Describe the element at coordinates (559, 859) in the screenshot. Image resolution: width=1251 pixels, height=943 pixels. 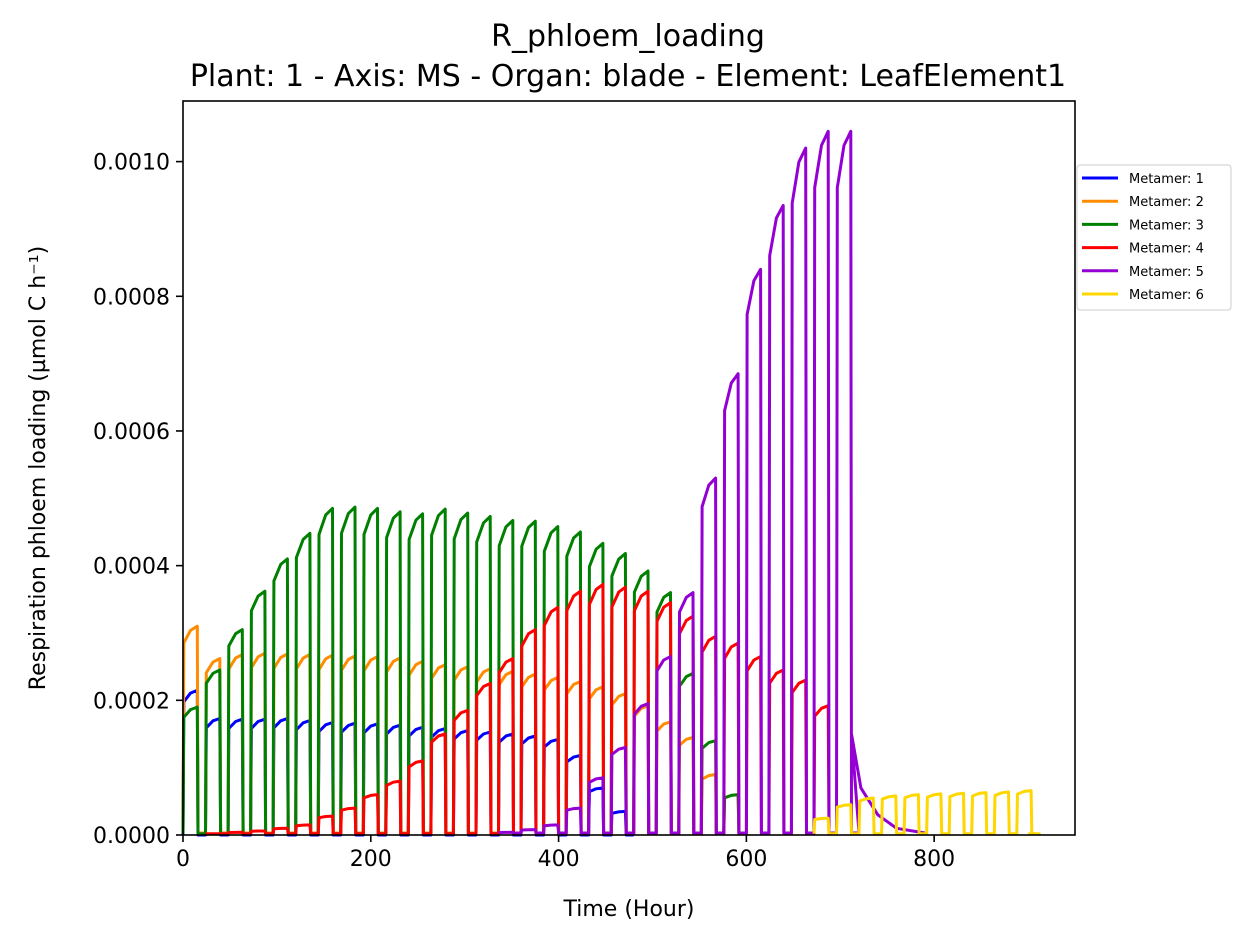
I see `x-tick-label: 400` at that location.